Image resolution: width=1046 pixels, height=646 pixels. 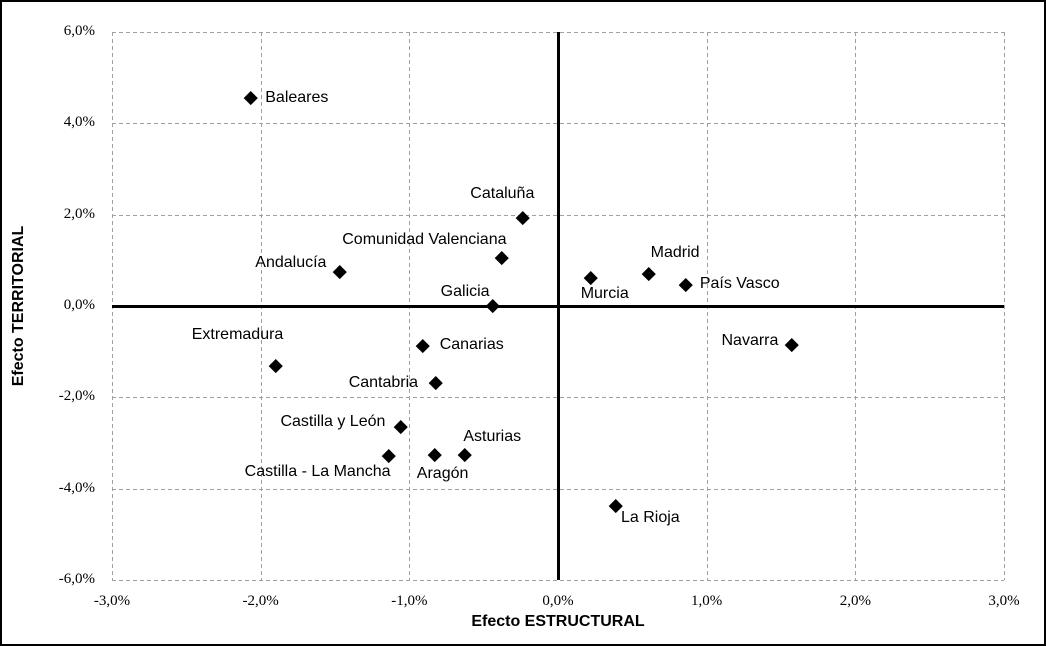 What do you see at coordinates (558, 601) in the screenshot?
I see `x-tick-label: 0,0%` at bounding box center [558, 601].